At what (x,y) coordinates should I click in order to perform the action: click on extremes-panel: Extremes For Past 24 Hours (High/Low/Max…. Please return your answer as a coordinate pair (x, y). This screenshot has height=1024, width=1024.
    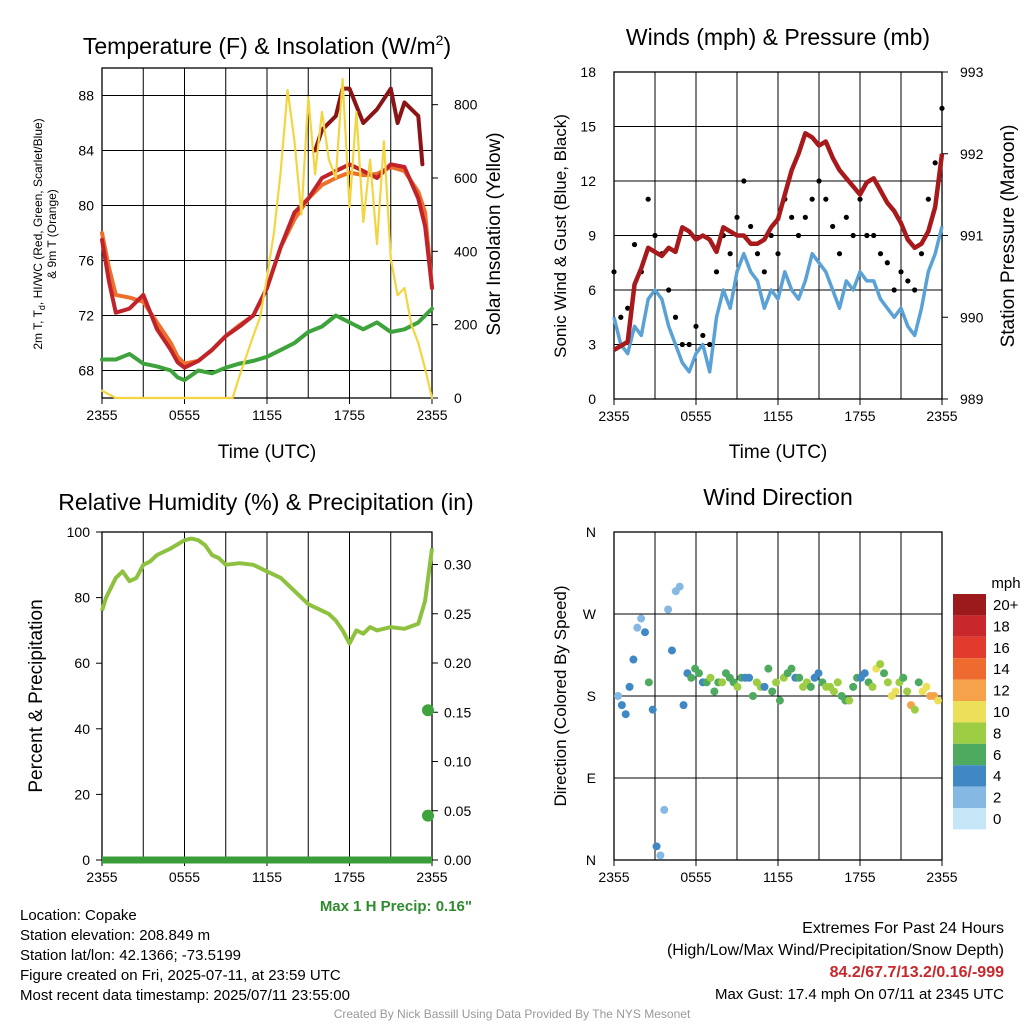
    Looking at the image, I should click on (835, 962).